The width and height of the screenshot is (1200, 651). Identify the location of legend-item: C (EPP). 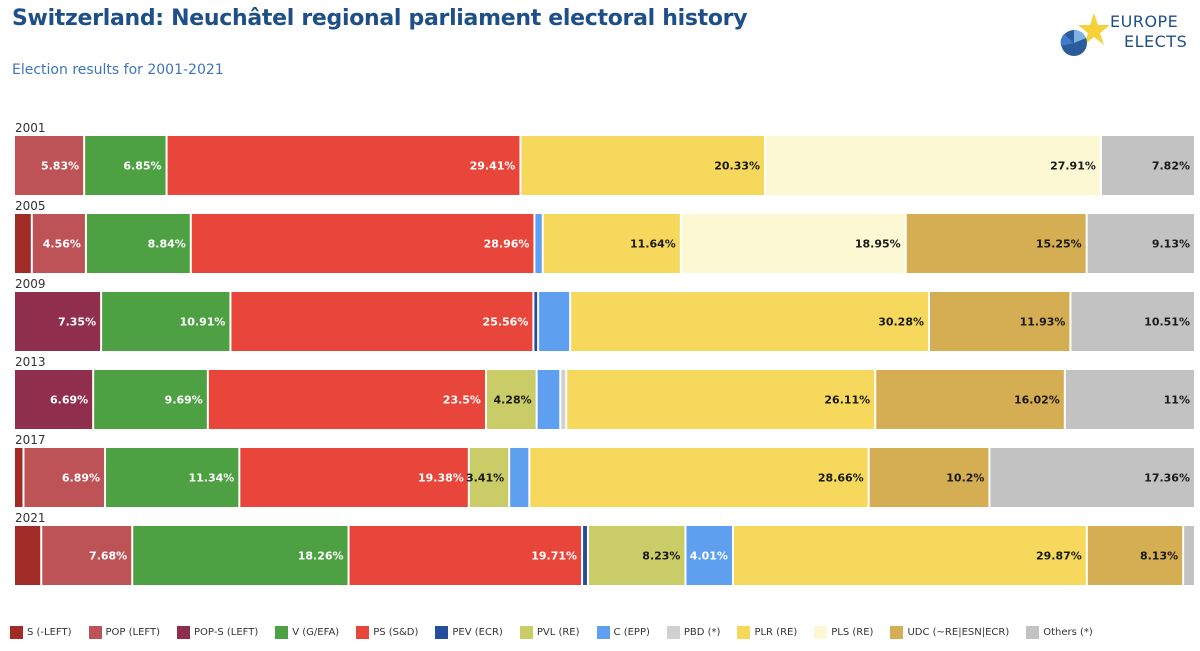
(623, 632).